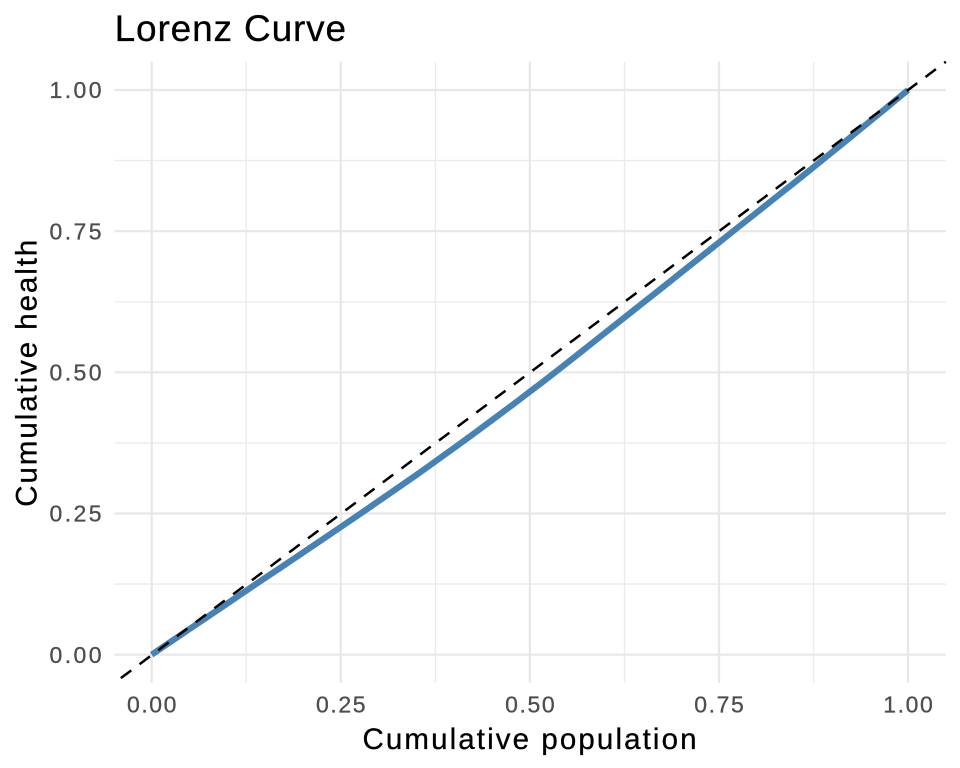  Describe the element at coordinates (231, 28) in the screenshot. I see `svg-text: Lorenz Curve` at that location.